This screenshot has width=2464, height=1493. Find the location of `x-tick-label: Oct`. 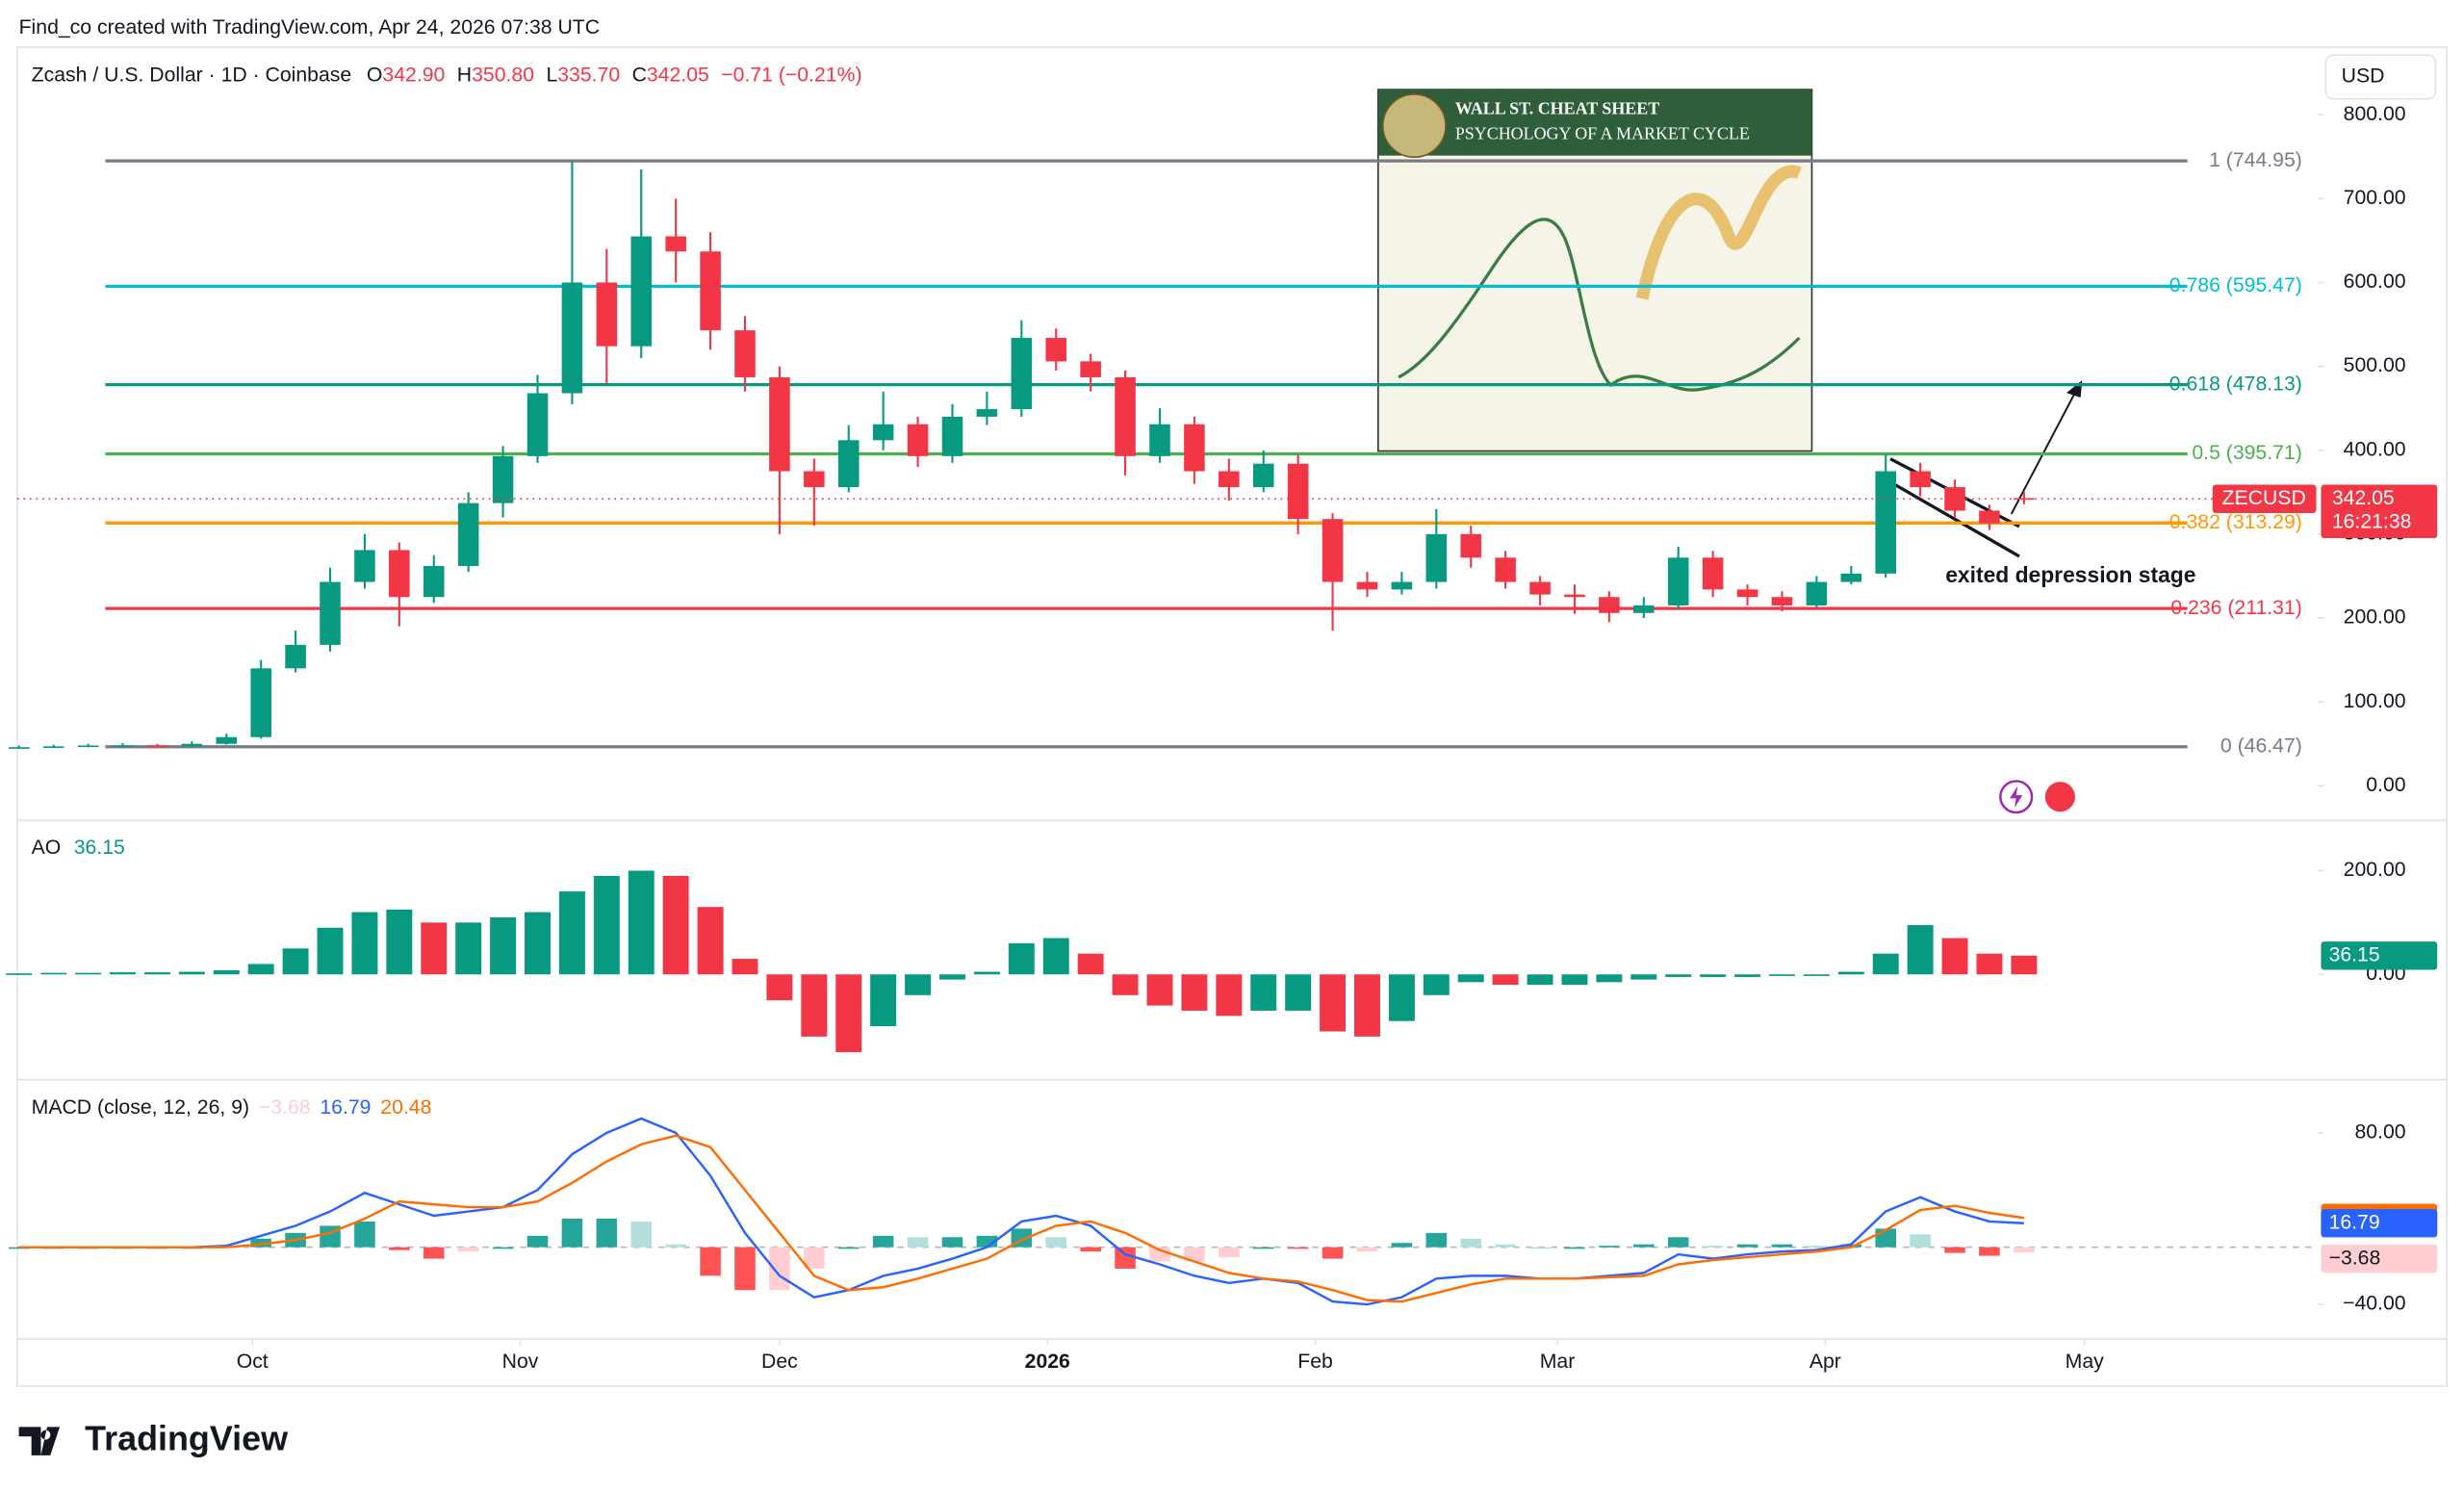

x-tick-label: Oct is located at coordinates (253, 1362).